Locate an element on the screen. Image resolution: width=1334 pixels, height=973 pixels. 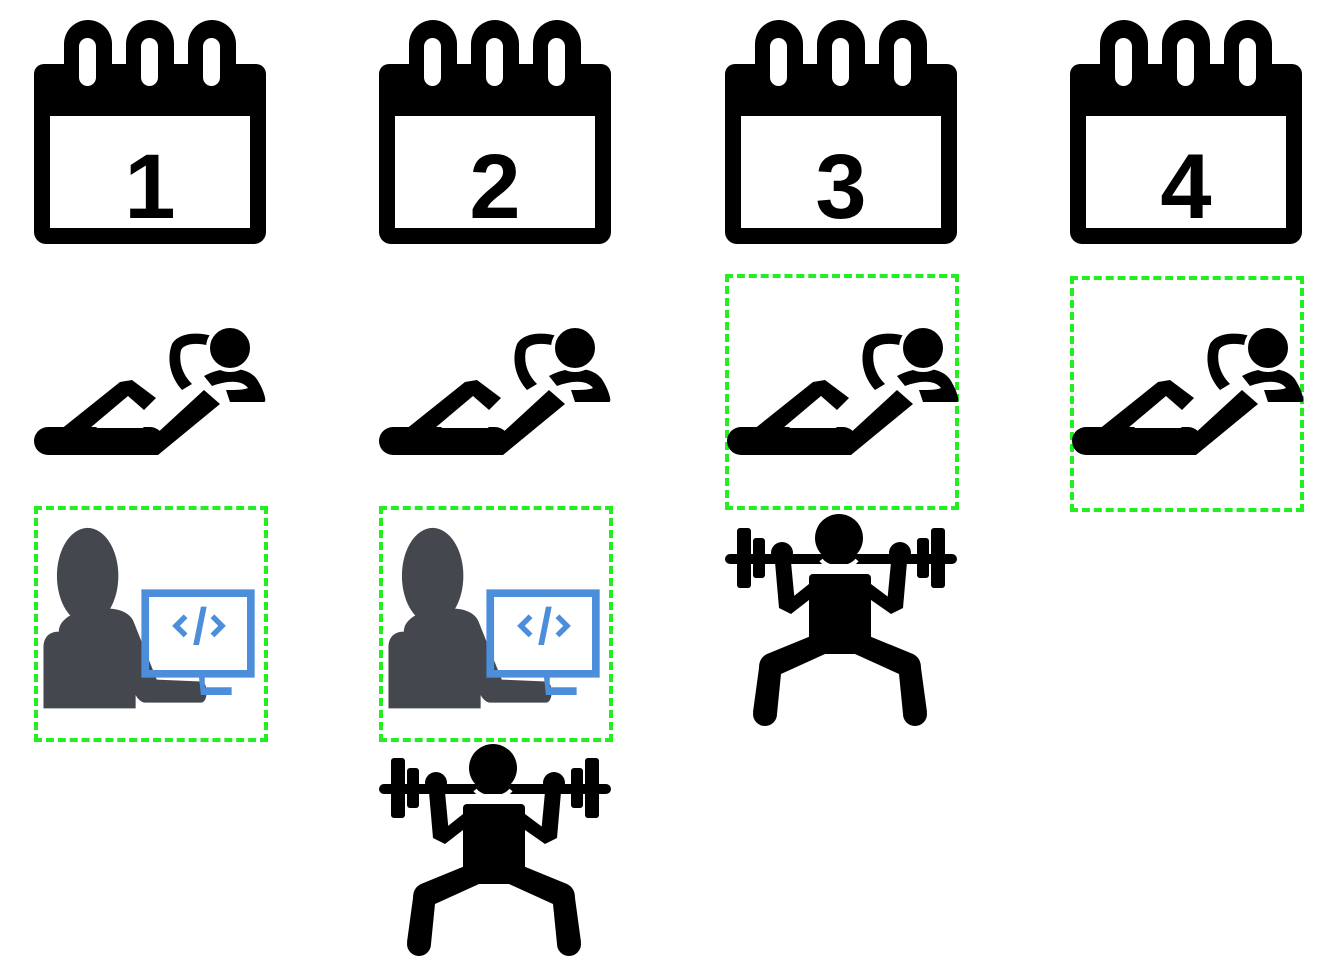
calendar-day-4-icon: 4 is located at coordinates (1186, 130).